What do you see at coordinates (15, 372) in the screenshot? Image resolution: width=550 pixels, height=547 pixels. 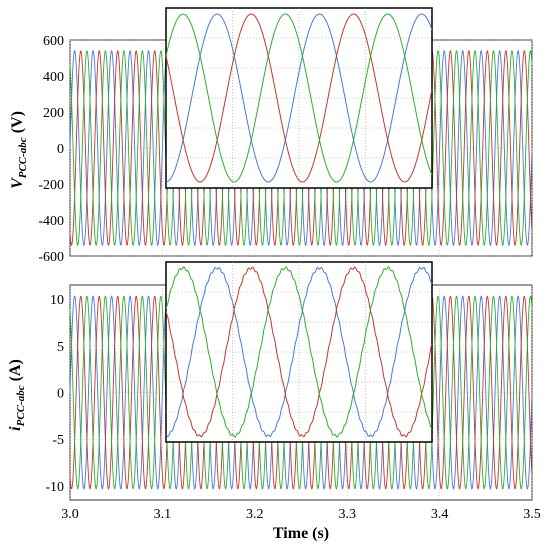 I see `current-y-unit: (A)` at bounding box center [15, 372].